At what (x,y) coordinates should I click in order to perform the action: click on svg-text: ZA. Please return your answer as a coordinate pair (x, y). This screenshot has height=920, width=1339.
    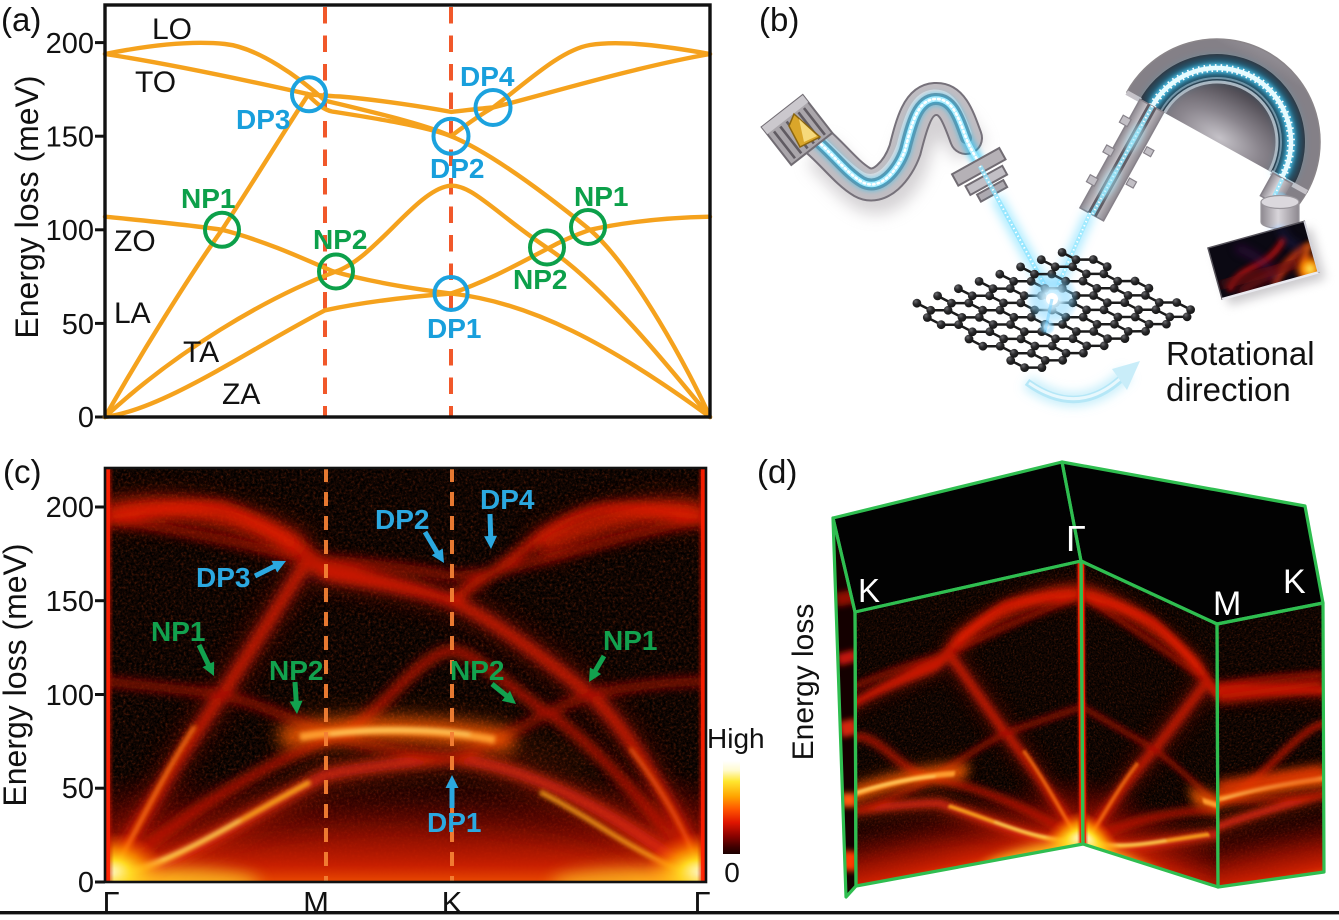
    Looking at the image, I should click on (241, 394).